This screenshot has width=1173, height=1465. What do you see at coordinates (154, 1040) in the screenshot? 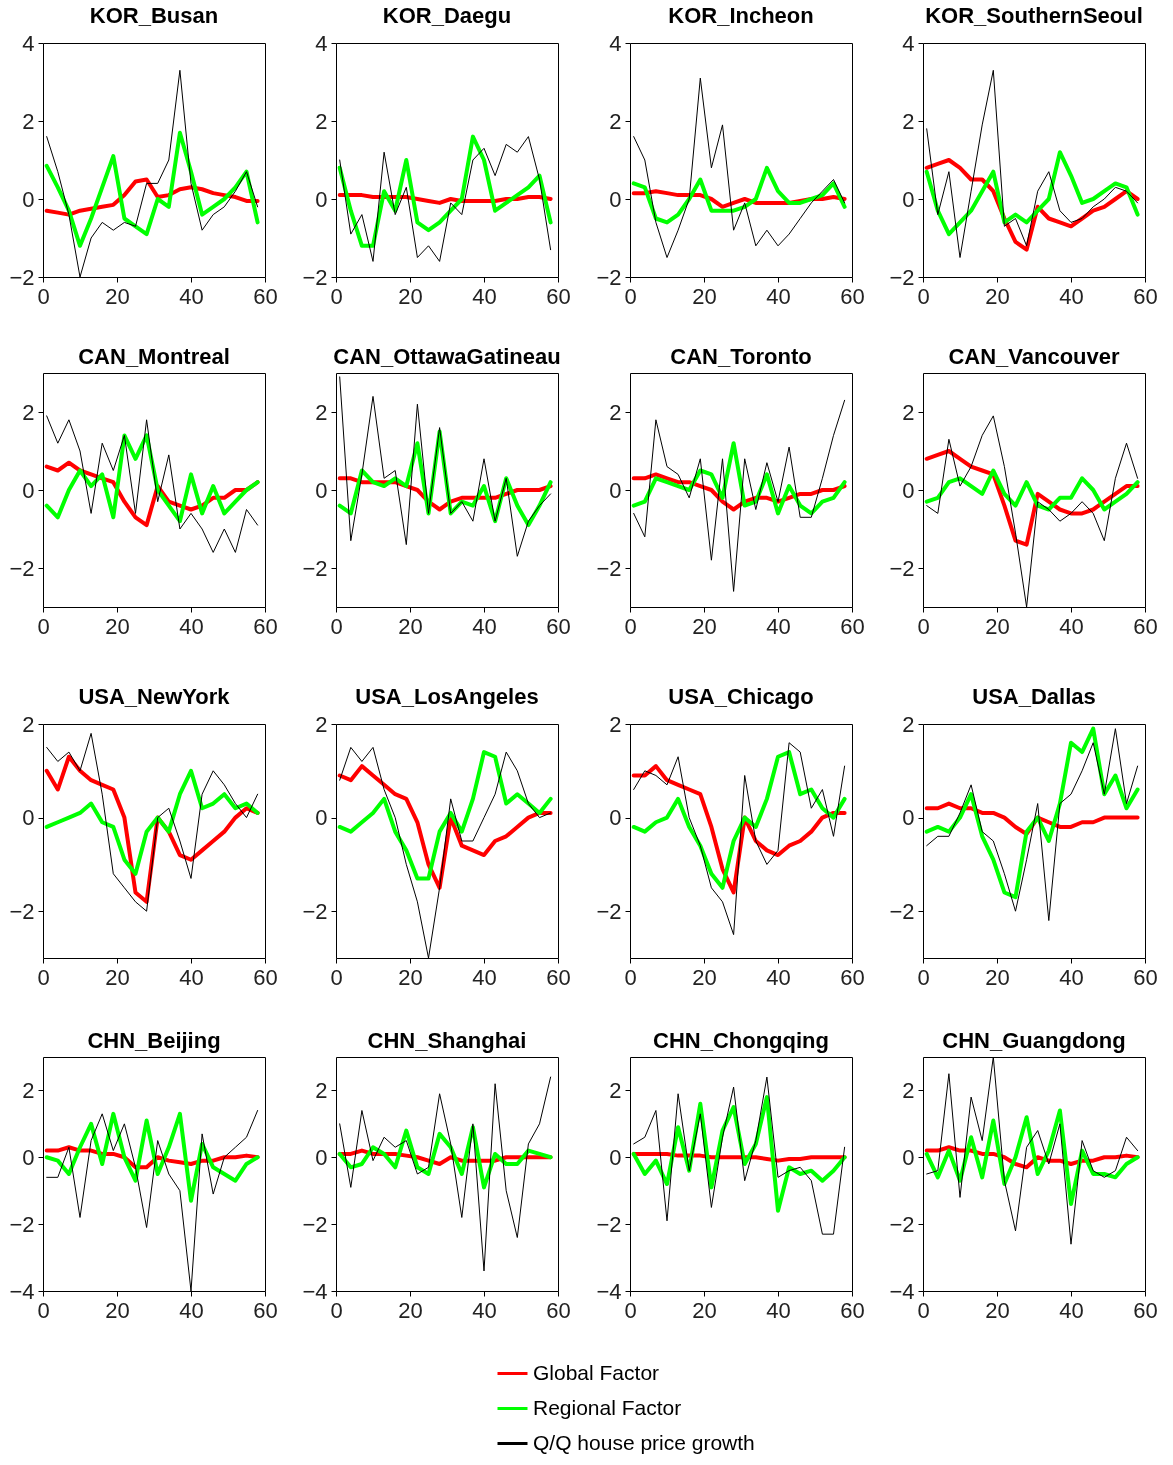
I see `chart-title: CHN_Beijing` at bounding box center [154, 1040].